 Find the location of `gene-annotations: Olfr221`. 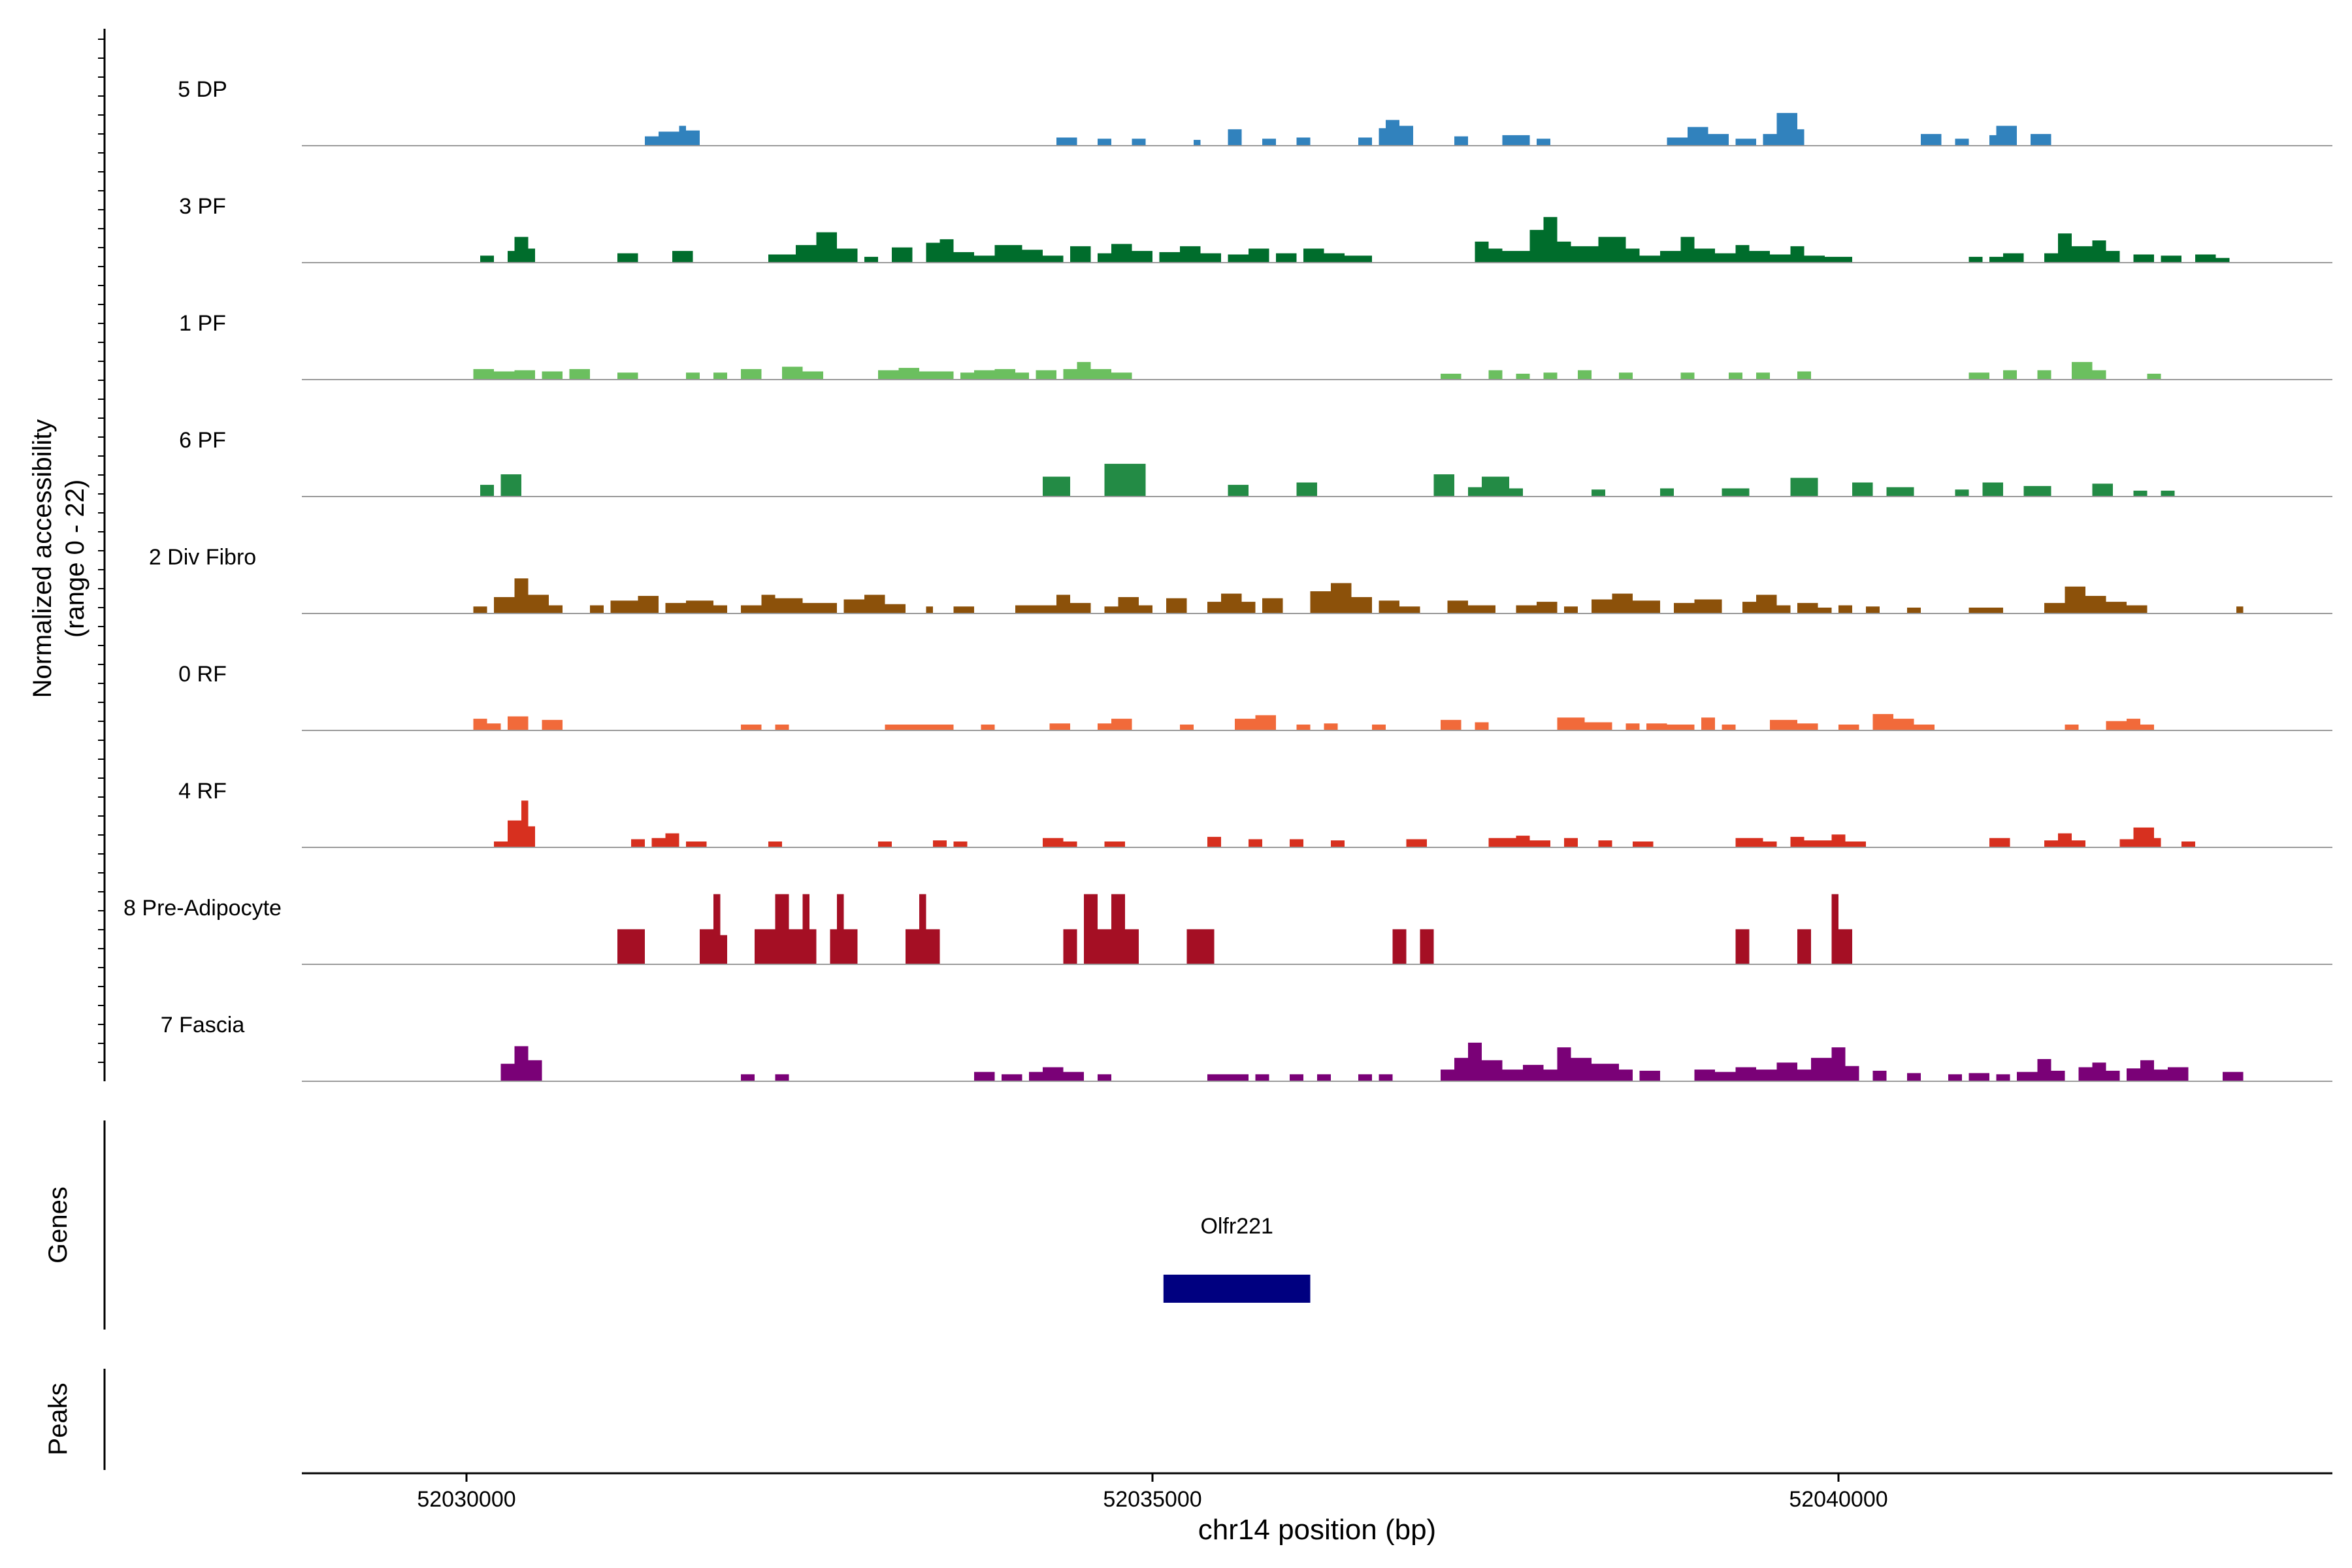

gene-annotations: Olfr221 is located at coordinates (1237, 1258).